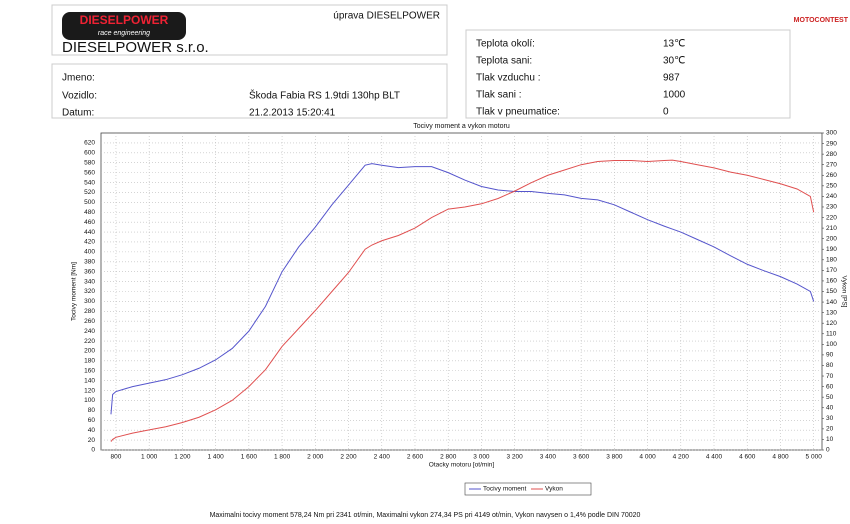  Describe the element at coordinates (681, 457) in the screenshot. I see `x-tick-label: 4 200` at that location.